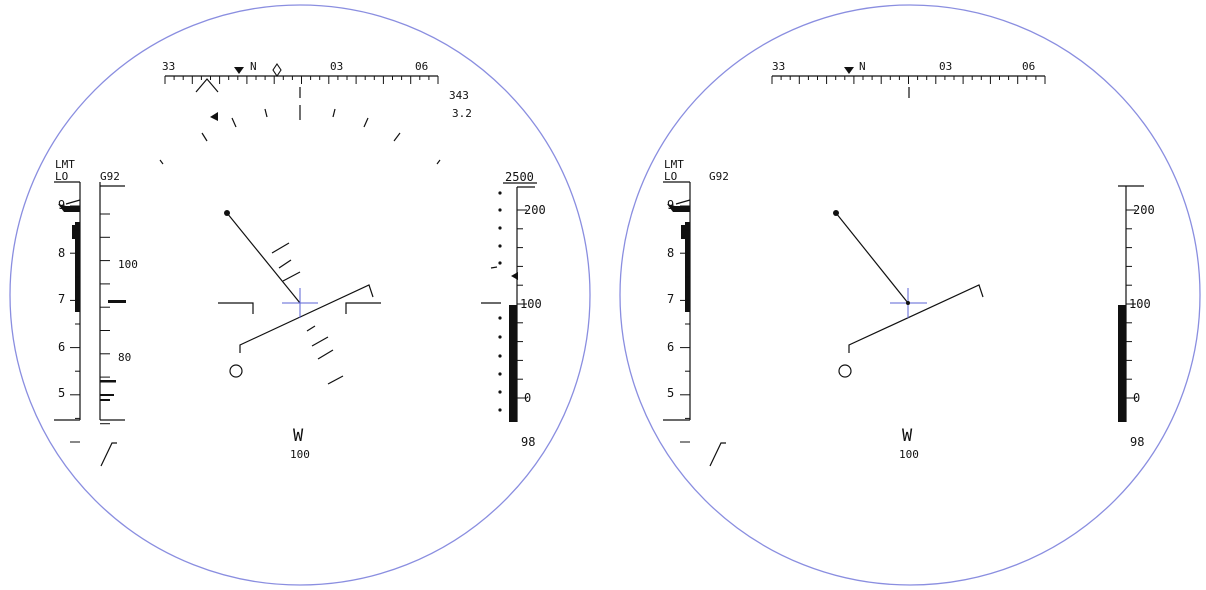  Describe the element at coordinates (61, 205) in the screenshot. I see `left-scale-9: 9` at that location.